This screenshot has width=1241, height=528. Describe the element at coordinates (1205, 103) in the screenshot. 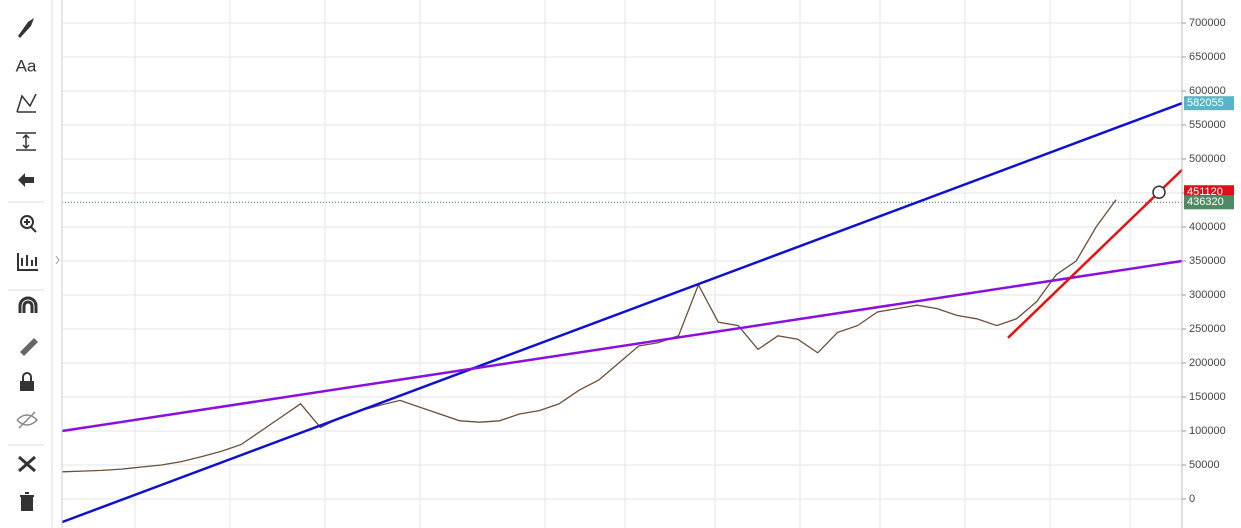

I see `price-label: 582055` at that location.